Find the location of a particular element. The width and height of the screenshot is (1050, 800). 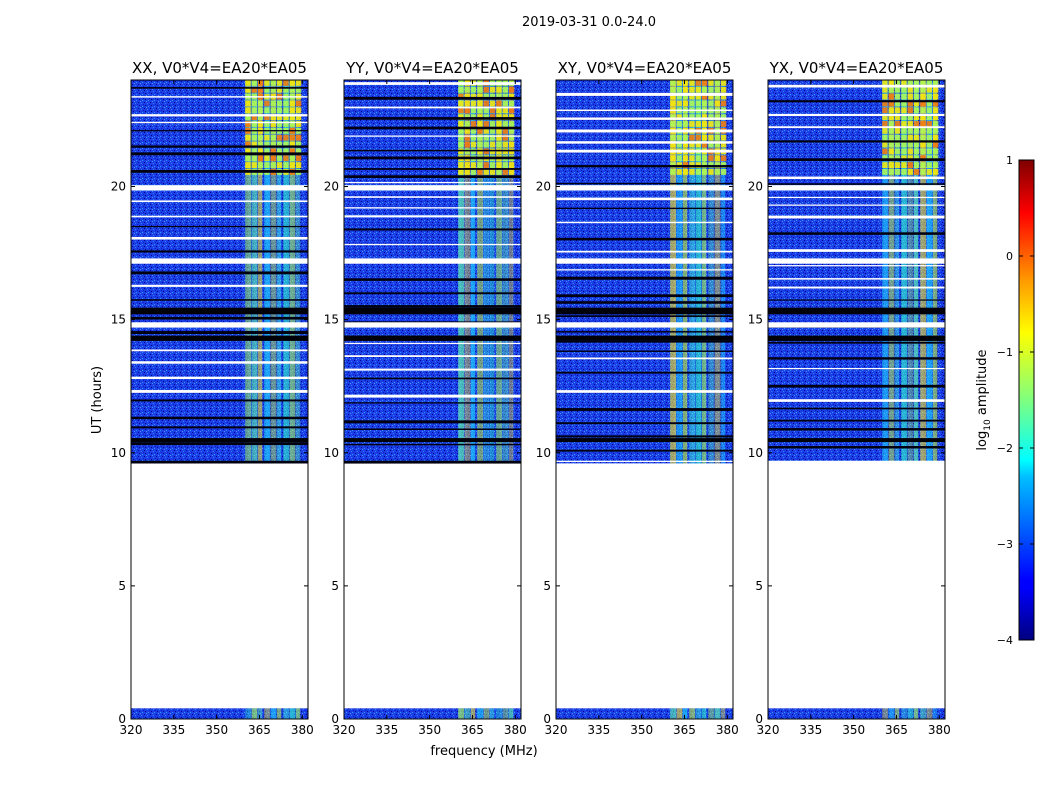

y-axis-label: UT (hours) is located at coordinates (97, 400).